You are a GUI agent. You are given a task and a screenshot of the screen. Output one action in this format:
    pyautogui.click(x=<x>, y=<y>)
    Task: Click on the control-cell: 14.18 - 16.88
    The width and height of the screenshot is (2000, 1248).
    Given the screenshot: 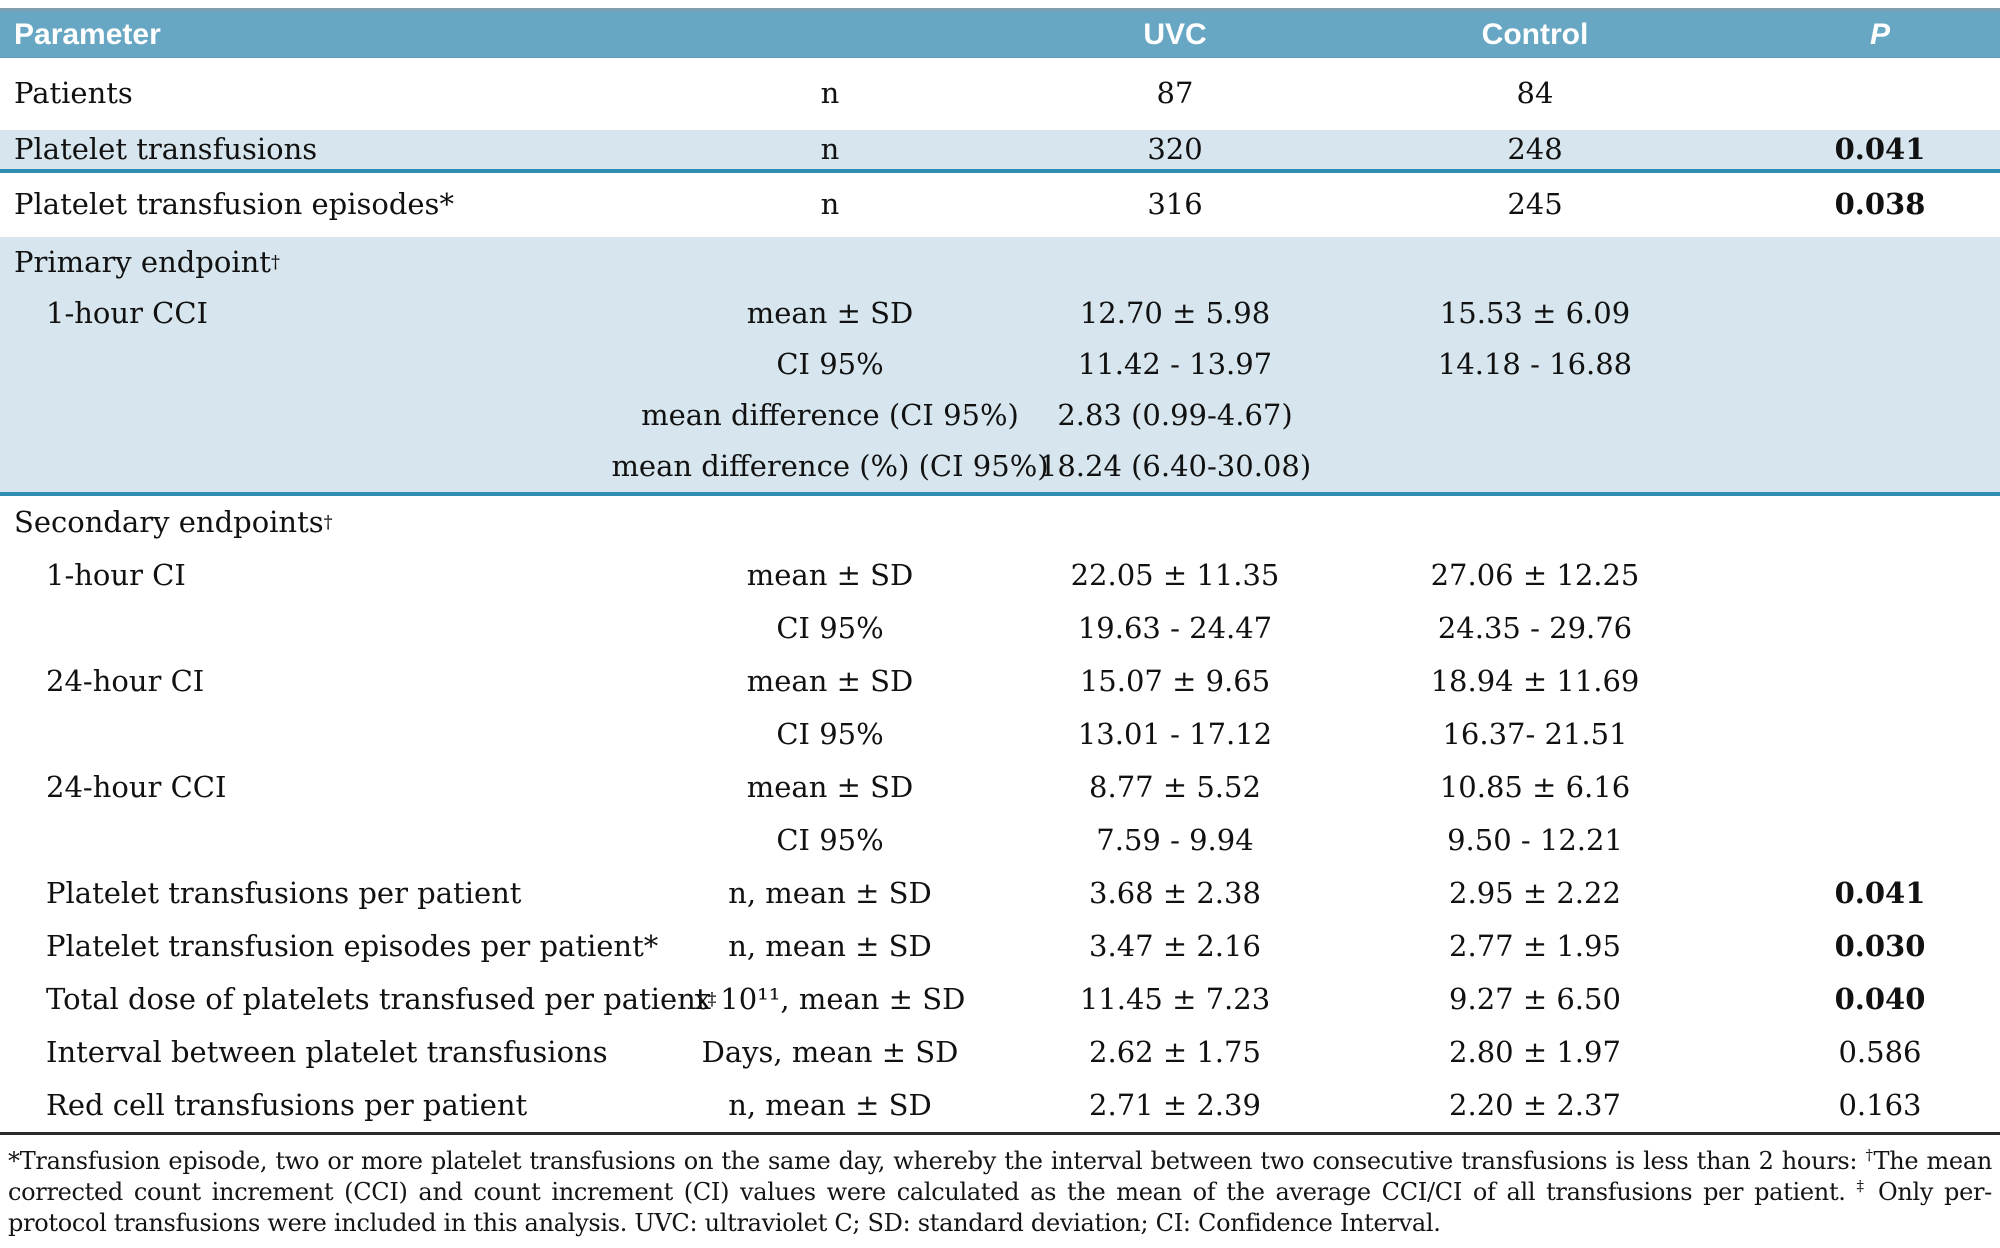 What is the action you would take?
    pyautogui.click(x=1535, y=363)
    